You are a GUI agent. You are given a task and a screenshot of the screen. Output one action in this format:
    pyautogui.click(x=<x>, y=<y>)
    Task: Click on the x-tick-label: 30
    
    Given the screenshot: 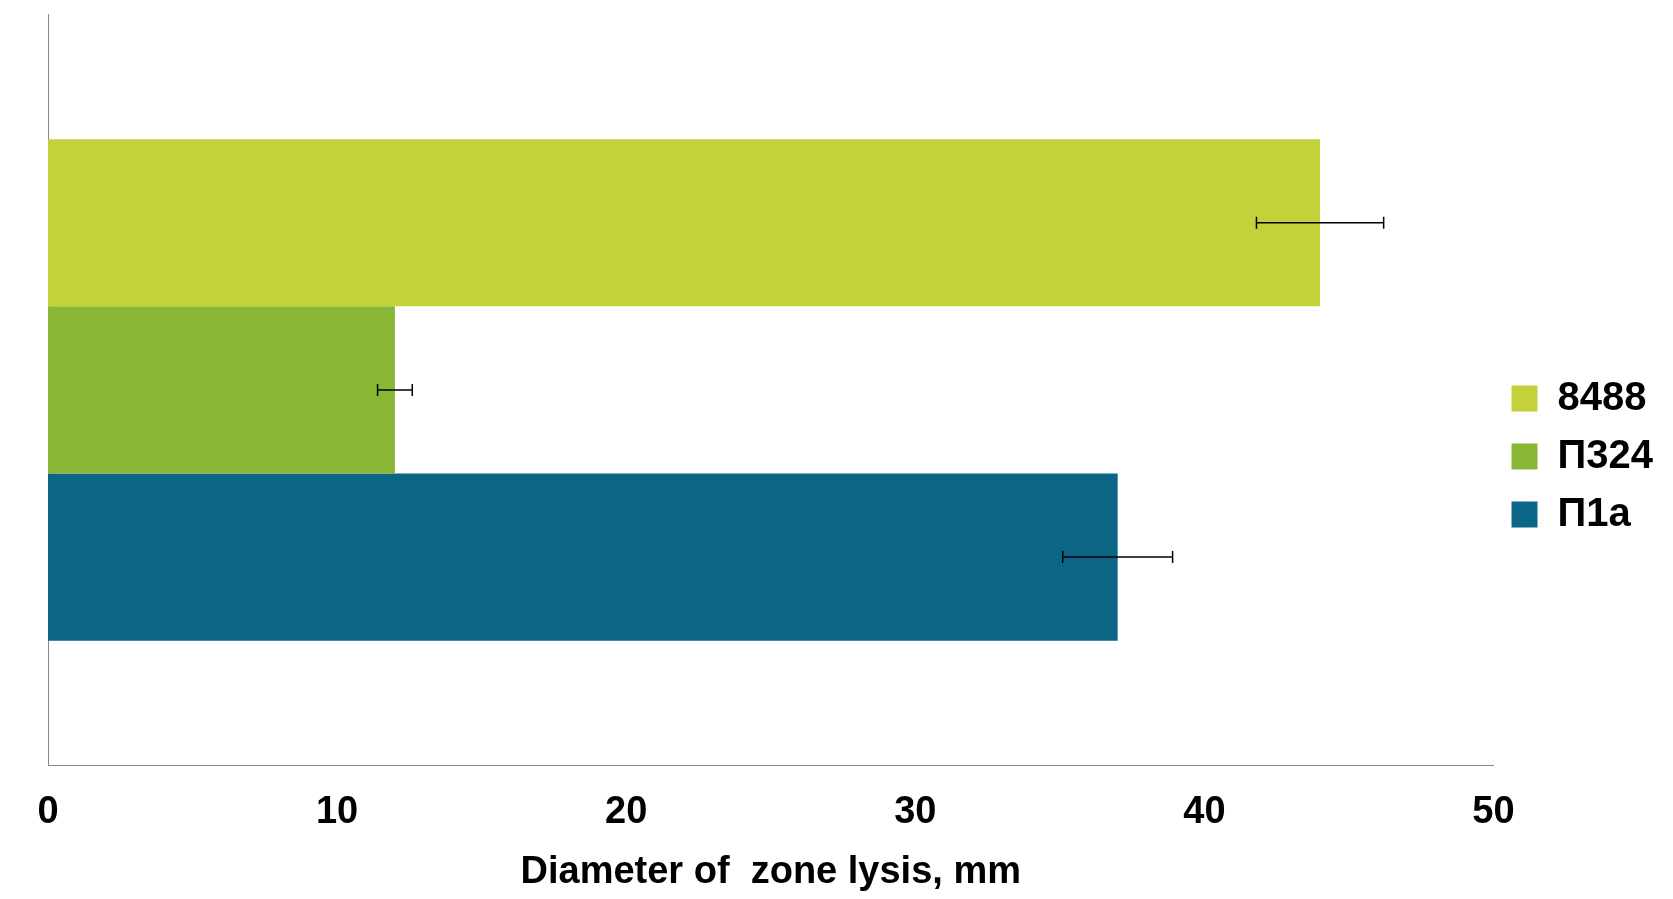 What is the action you would take?
    pyautogui.click(x=915, y=810)
    